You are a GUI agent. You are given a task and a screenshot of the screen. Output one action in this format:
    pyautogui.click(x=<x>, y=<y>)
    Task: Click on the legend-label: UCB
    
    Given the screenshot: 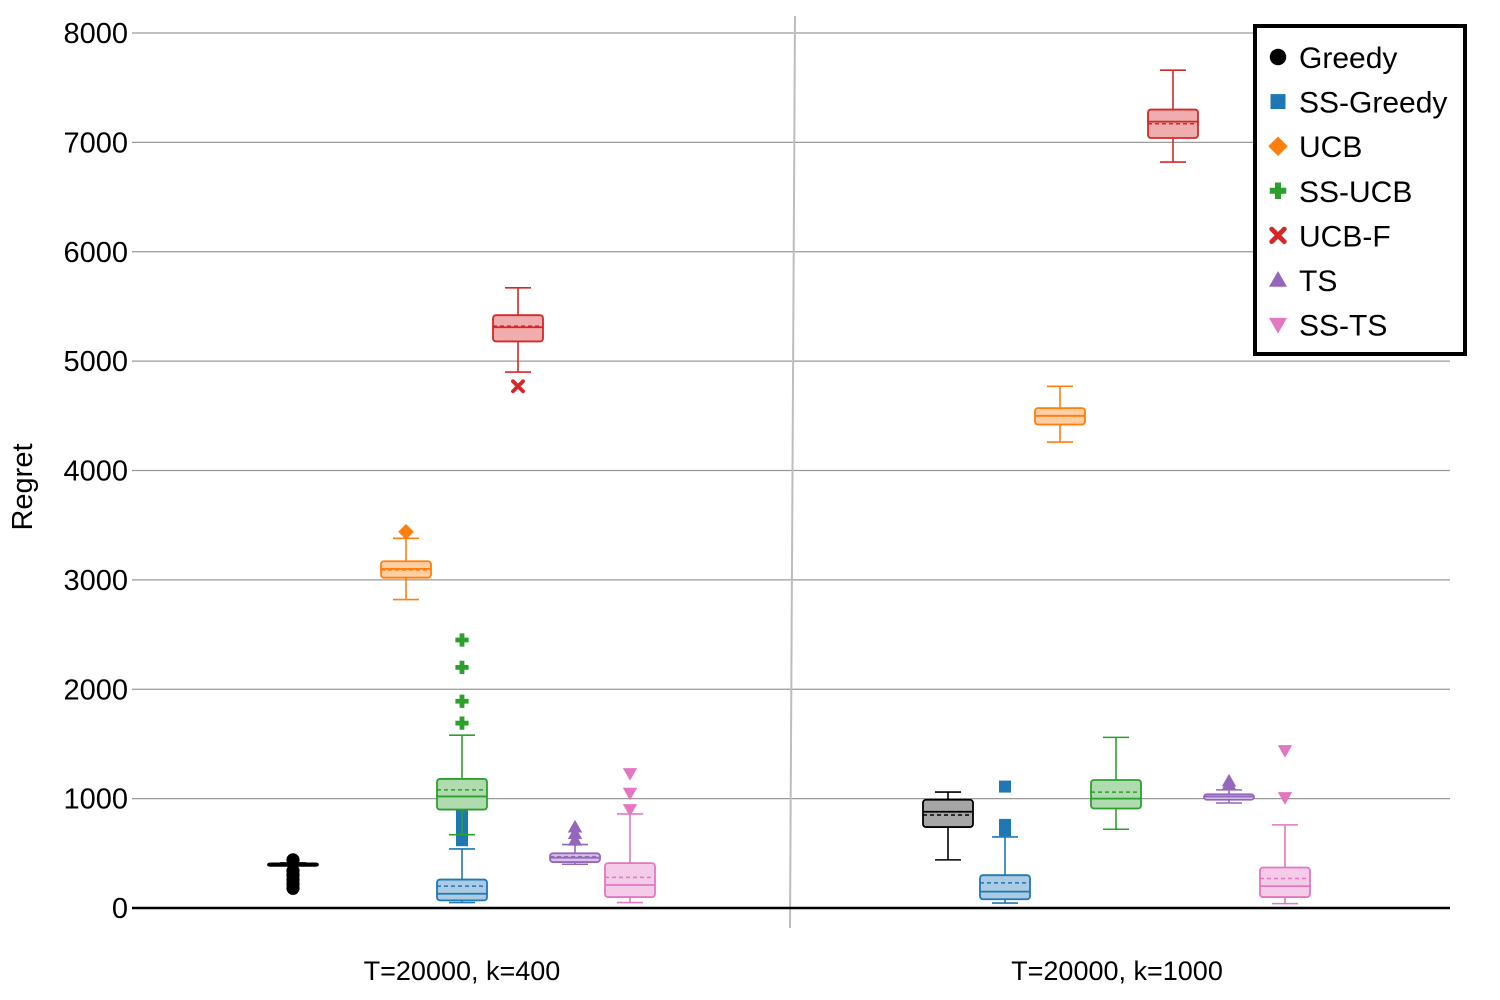 What is the action you would take?
    pyautogui.click(x=1330, y=147)
    